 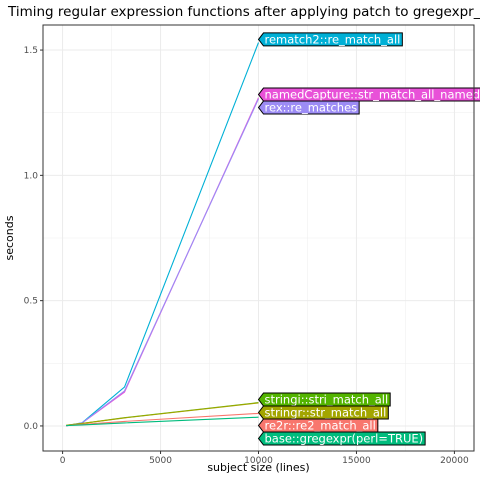 What do you see at coordinates (31, 427) in the screenshot?
I see `y-tick-label: 0.0` at bounding box center [31, 427].